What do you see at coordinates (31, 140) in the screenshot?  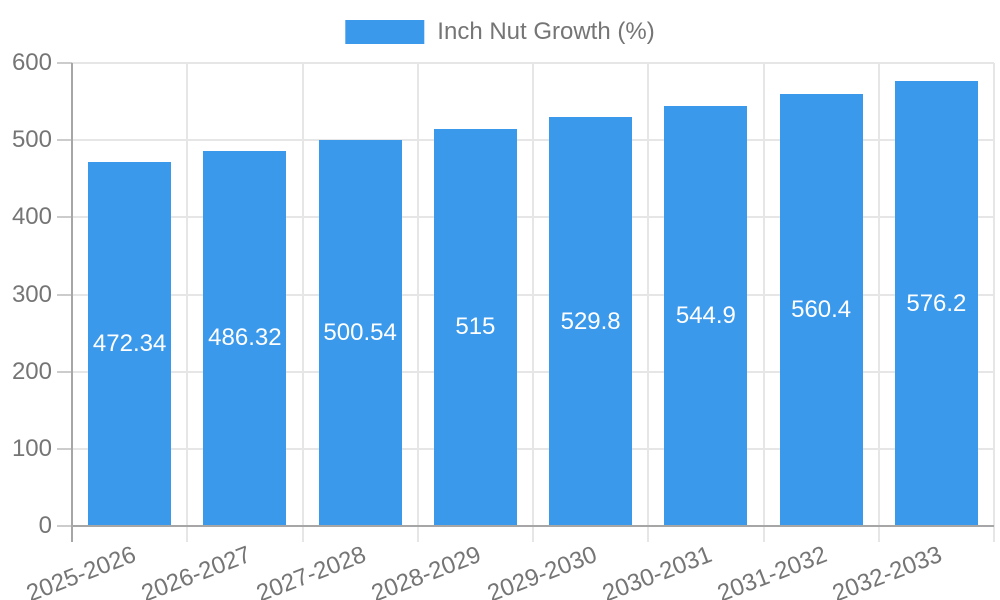 I see `y-axis-tick-label: 500` at bounding box center [31, 140].